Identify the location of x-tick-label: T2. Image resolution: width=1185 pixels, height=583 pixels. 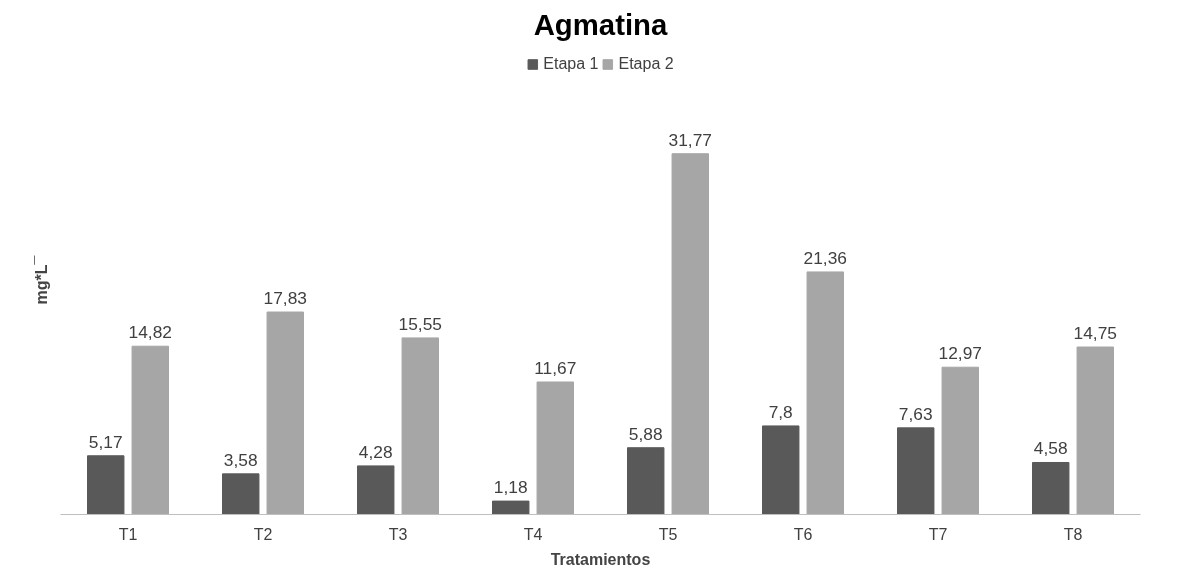
(263, 534).